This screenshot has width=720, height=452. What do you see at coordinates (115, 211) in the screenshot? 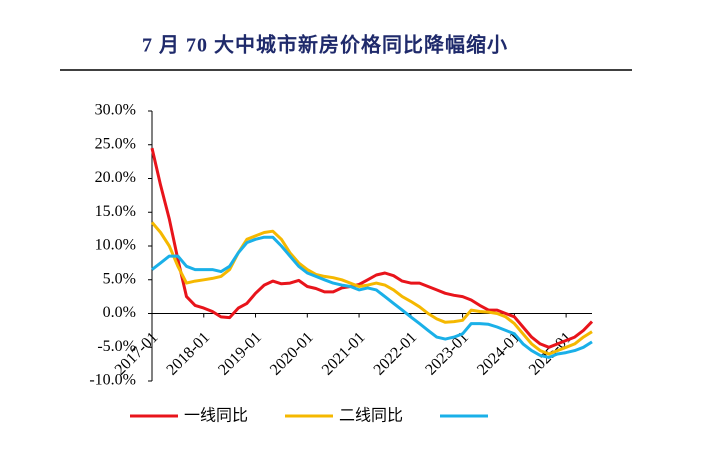
I see `y-tick-label: 15.0%` at bounding box center [115, 211].